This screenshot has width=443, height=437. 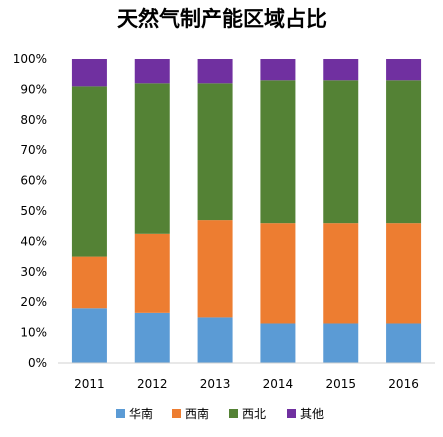 I want to click on bar-segment-2016-西南, so click(x=404, y=273).